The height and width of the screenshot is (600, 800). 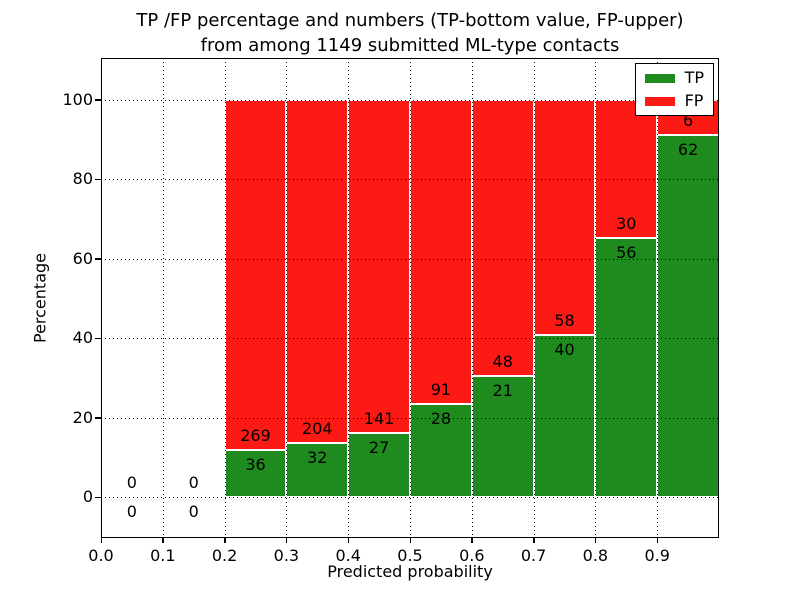 I want to click on fp-count-label: 6, so click(x=688, y=120).